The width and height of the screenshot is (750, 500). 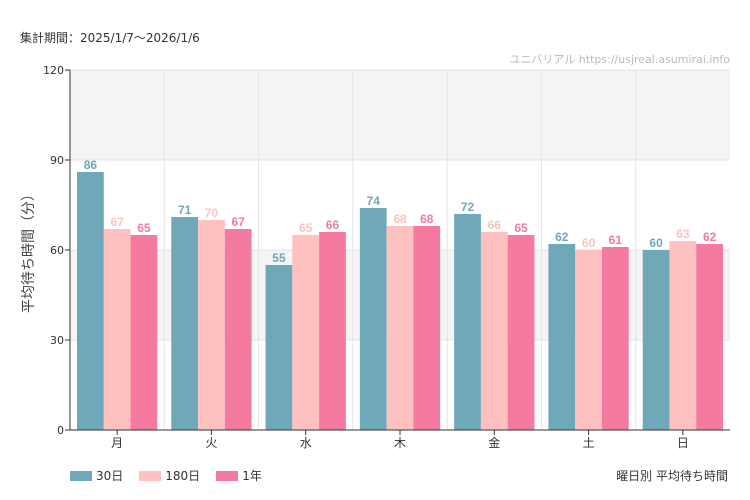 I want to click on x-tick-label: 月, so click(x=117, y=443).